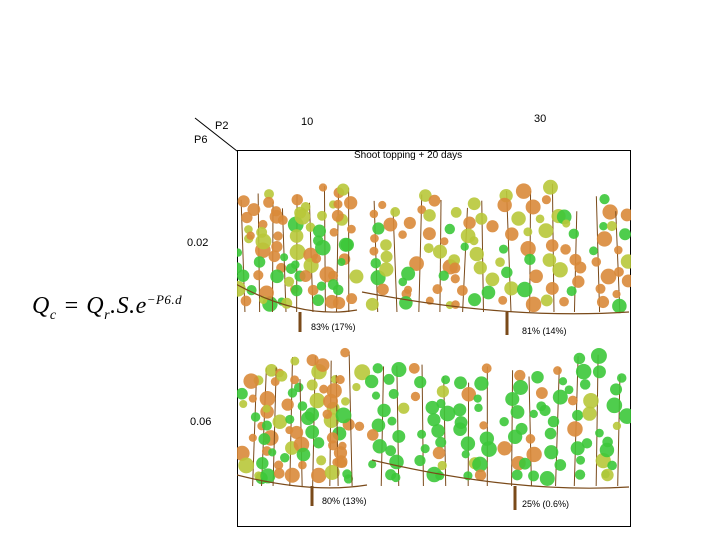  I want to click on column-label-30: 30, so click(540, 119).